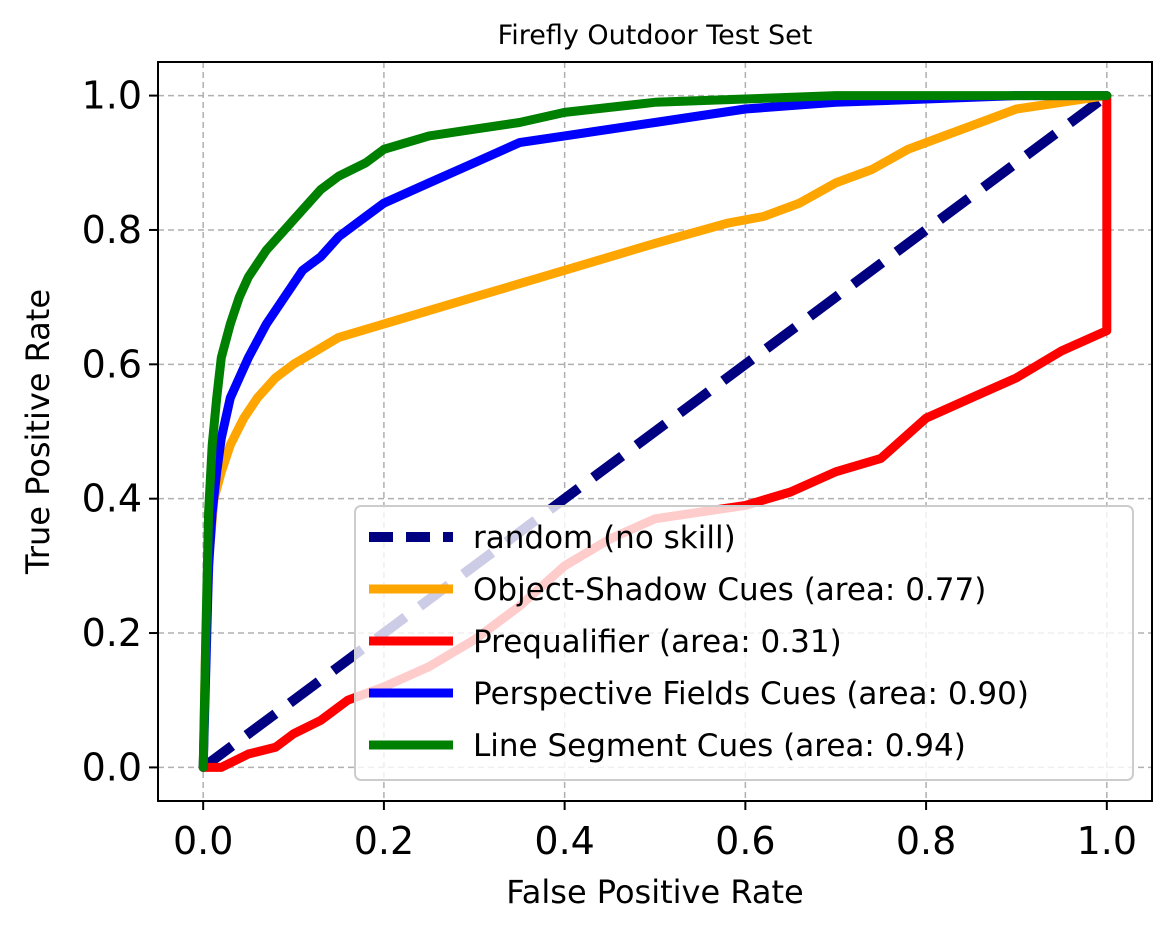 Image resolution: width=1171 pixels, height=933 pixels. I want to click on legend-entry: random (no skill), so click(604, 538).